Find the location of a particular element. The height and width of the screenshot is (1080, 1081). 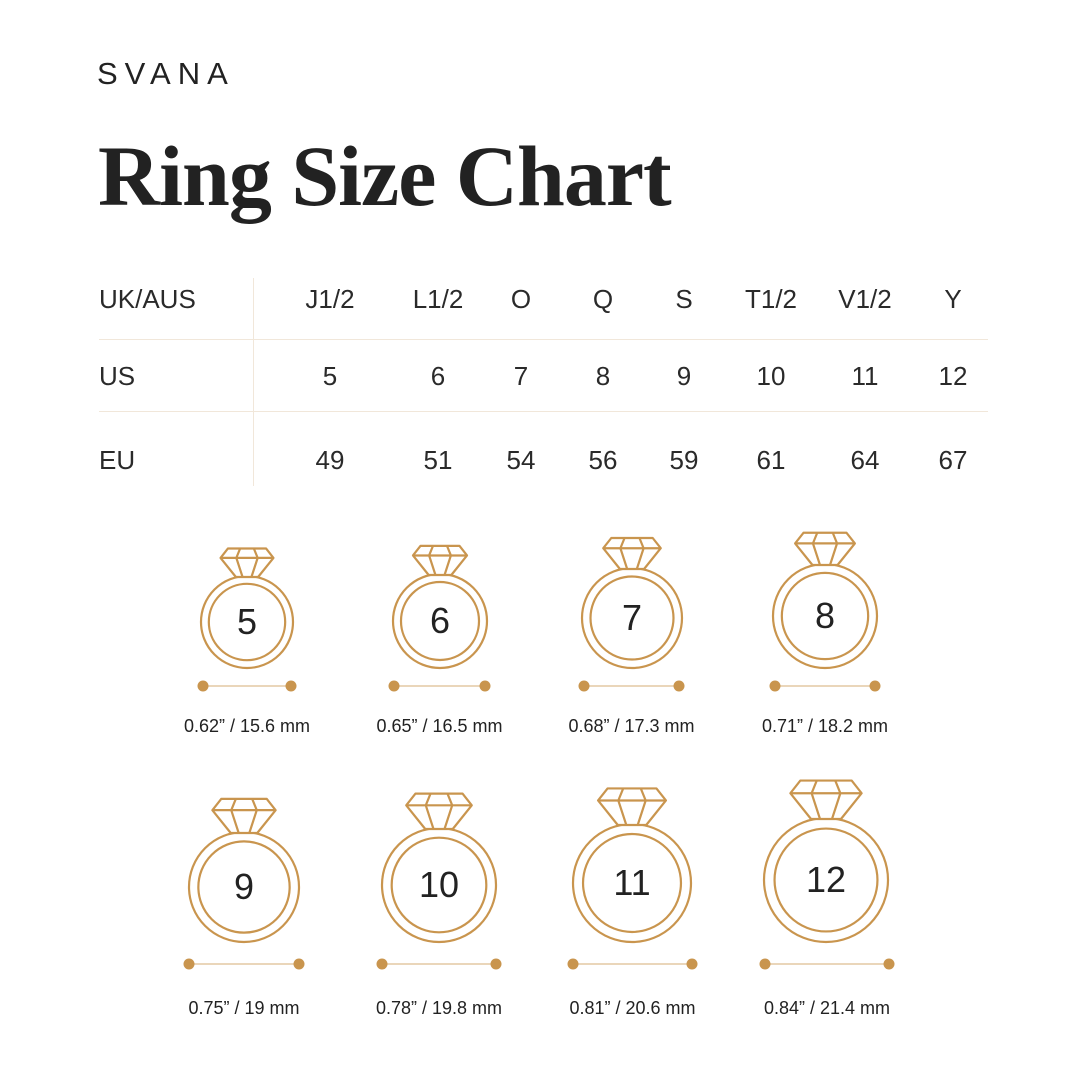

ring-measurement: 0.81” / 20.6 mm is located at coordinates (632, 1008).